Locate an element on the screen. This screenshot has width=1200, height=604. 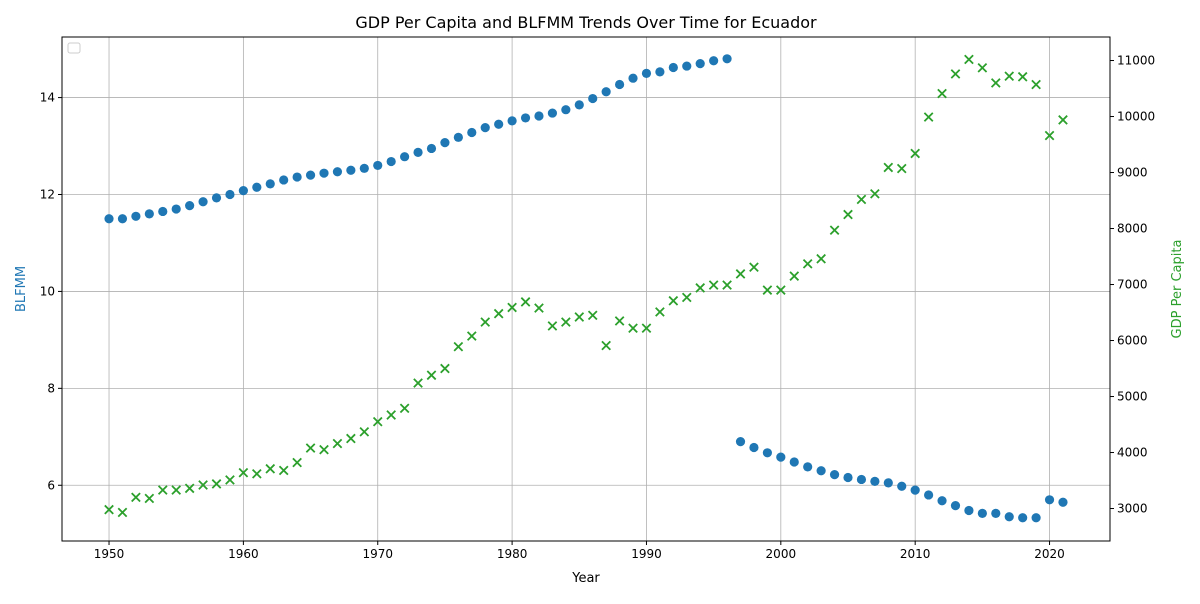
y-left-tick-label: 10 is located at coordinates (47, 291).